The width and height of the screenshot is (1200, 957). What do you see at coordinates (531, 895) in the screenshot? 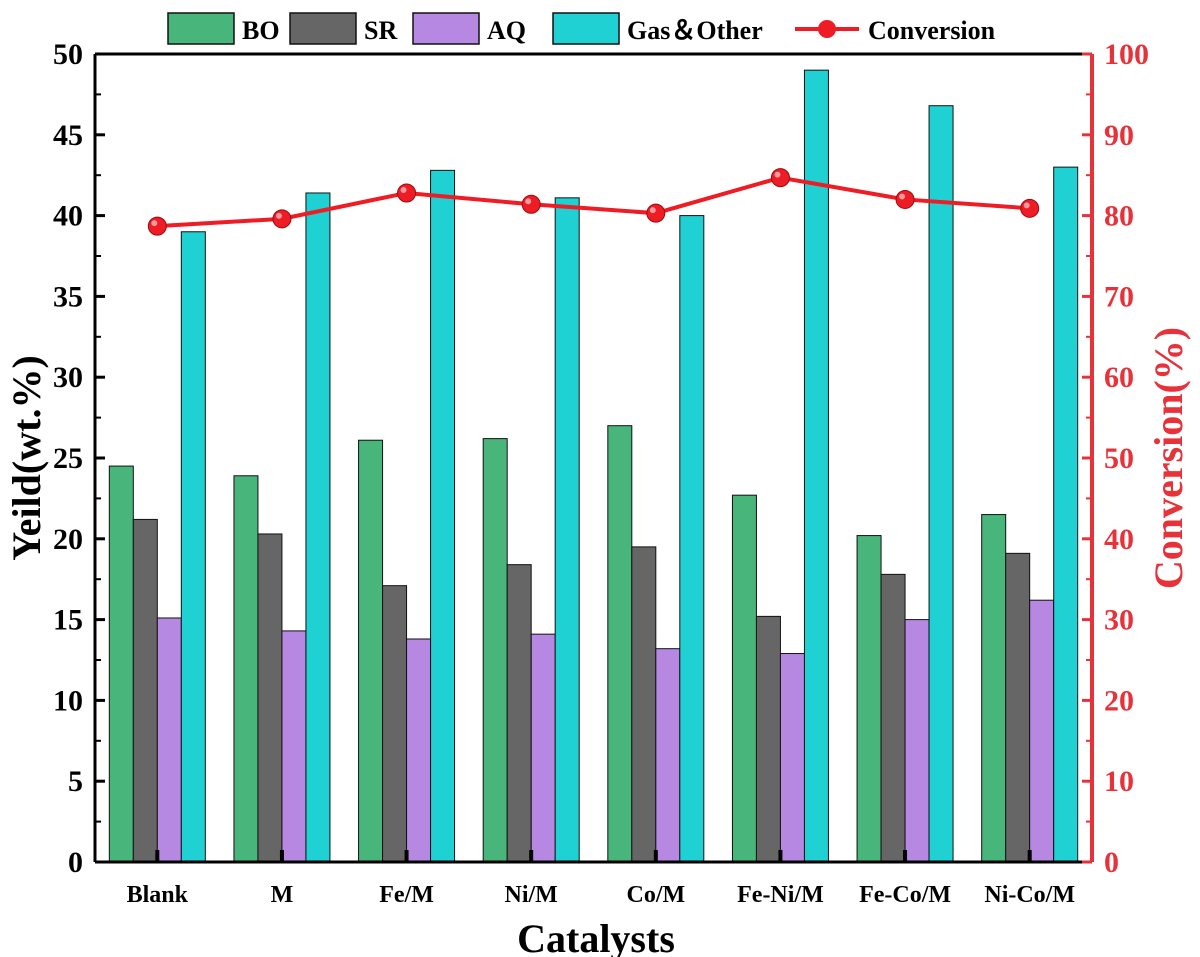
I see `x-tick-label-ni-m: Ni/M` at bounding box center [531, 895].